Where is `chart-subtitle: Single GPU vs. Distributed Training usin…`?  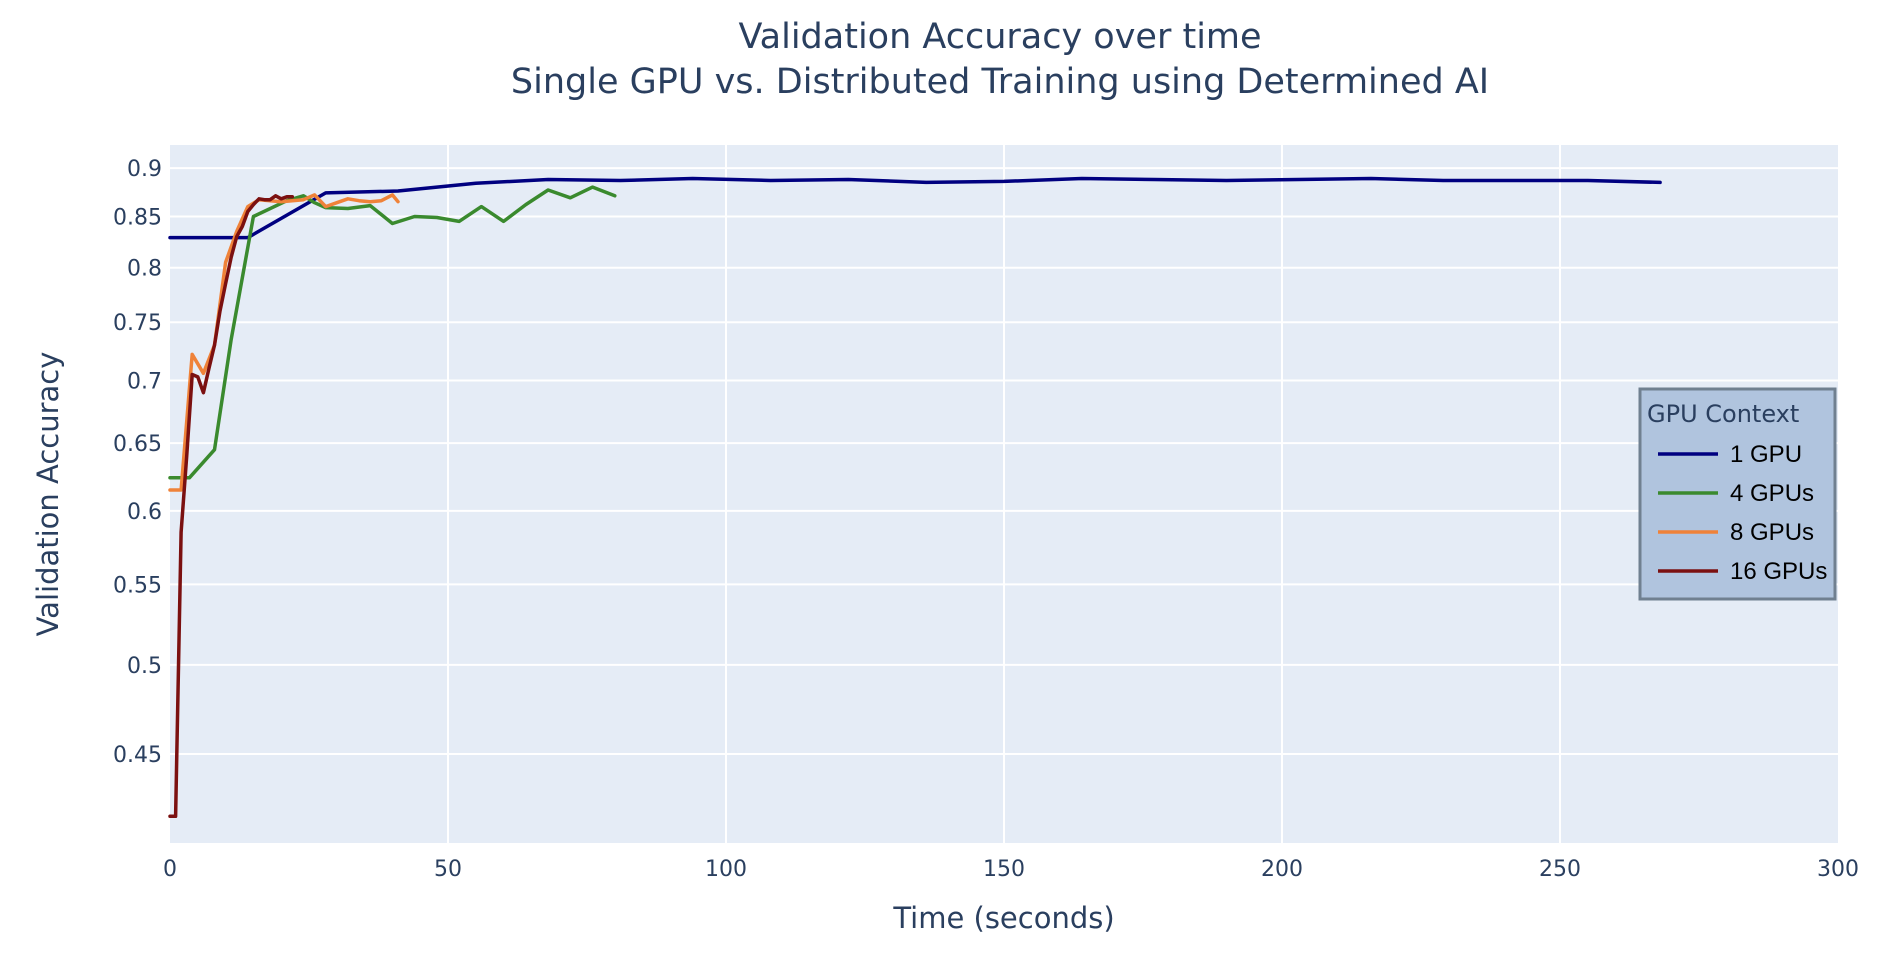 chart-subtitle: Single GPU vs. Distributed Training usin… is located at coordinates (1000, 82).